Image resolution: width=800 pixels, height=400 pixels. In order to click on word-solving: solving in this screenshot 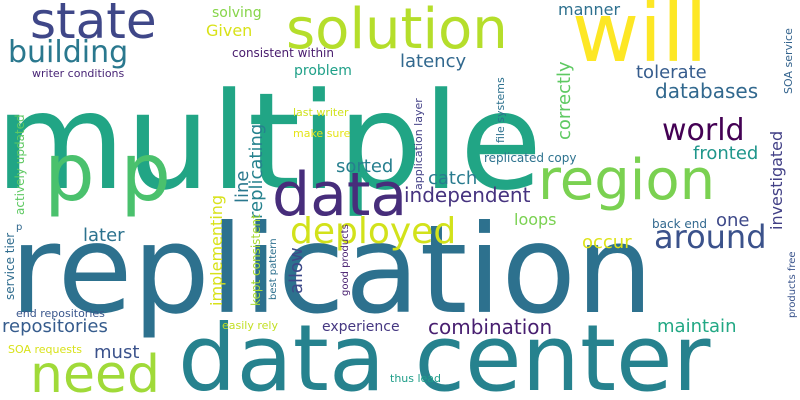, I will do `click(237, 13)`.